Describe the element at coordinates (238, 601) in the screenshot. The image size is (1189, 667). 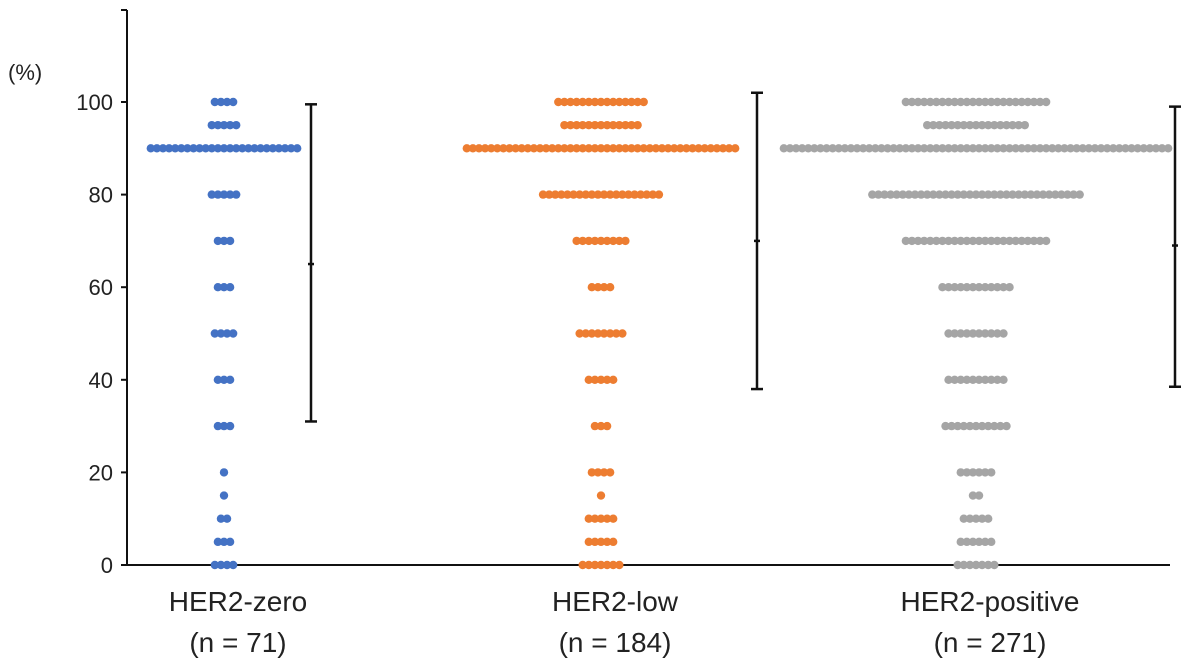
I see `x-category-label: HER2-zero` at that location.